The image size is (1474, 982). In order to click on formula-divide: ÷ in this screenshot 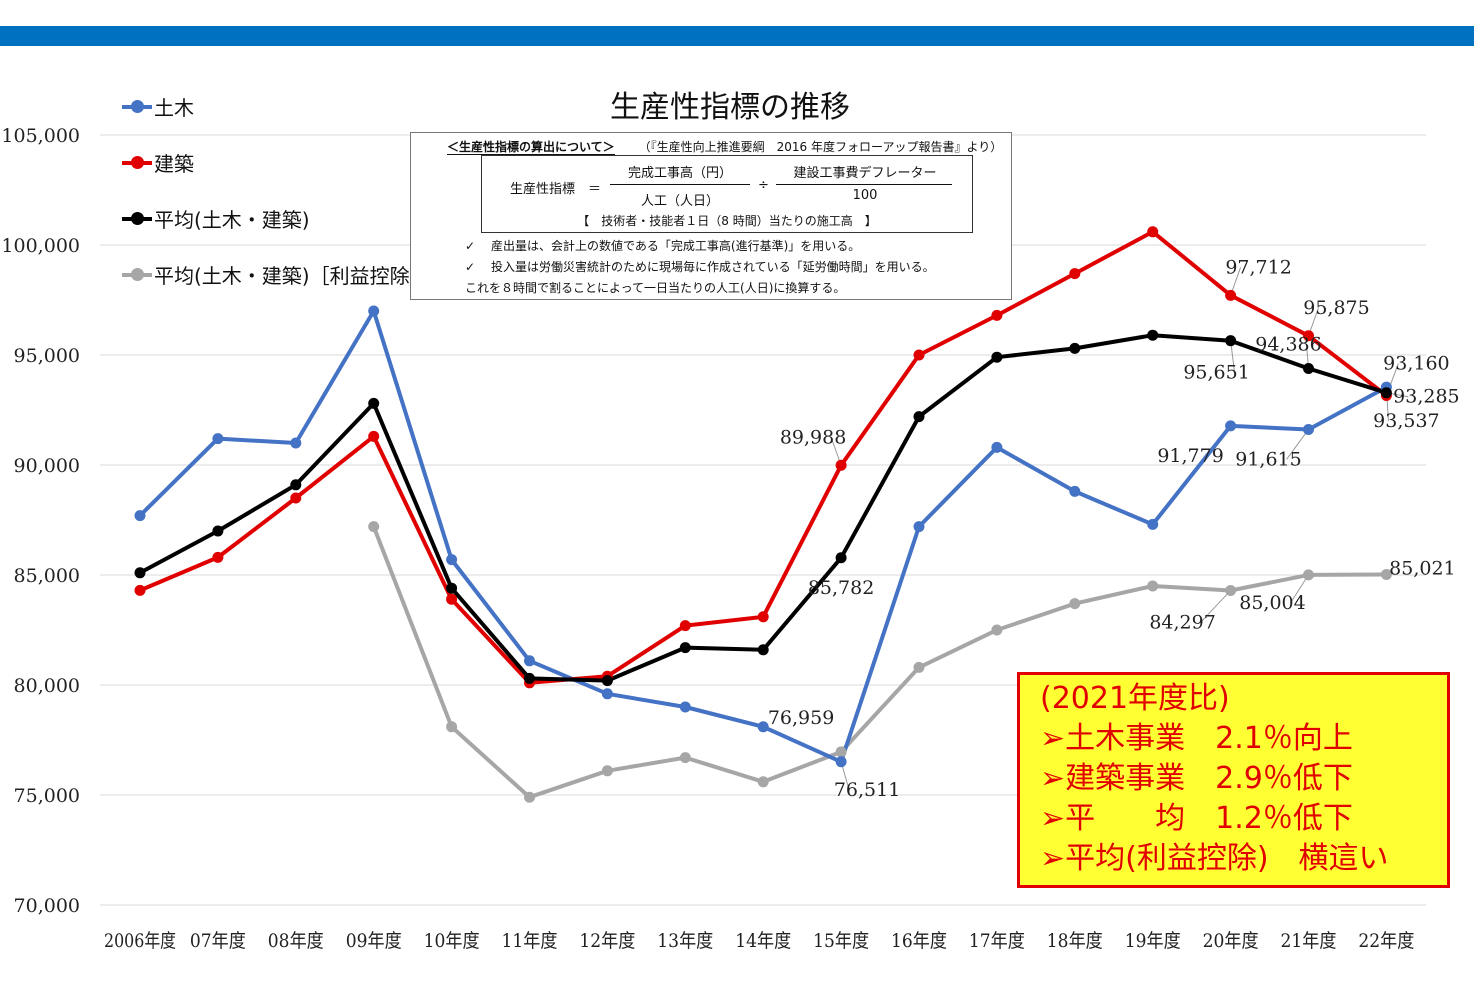, I will do `click(763, 185)`.